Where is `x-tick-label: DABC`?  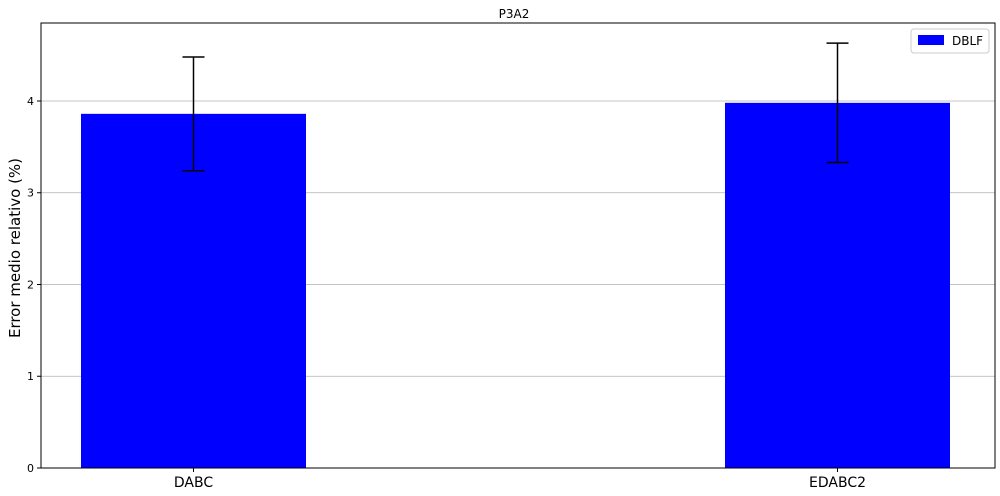
x-tick-label: DABC is located at coordinates (193, 483).